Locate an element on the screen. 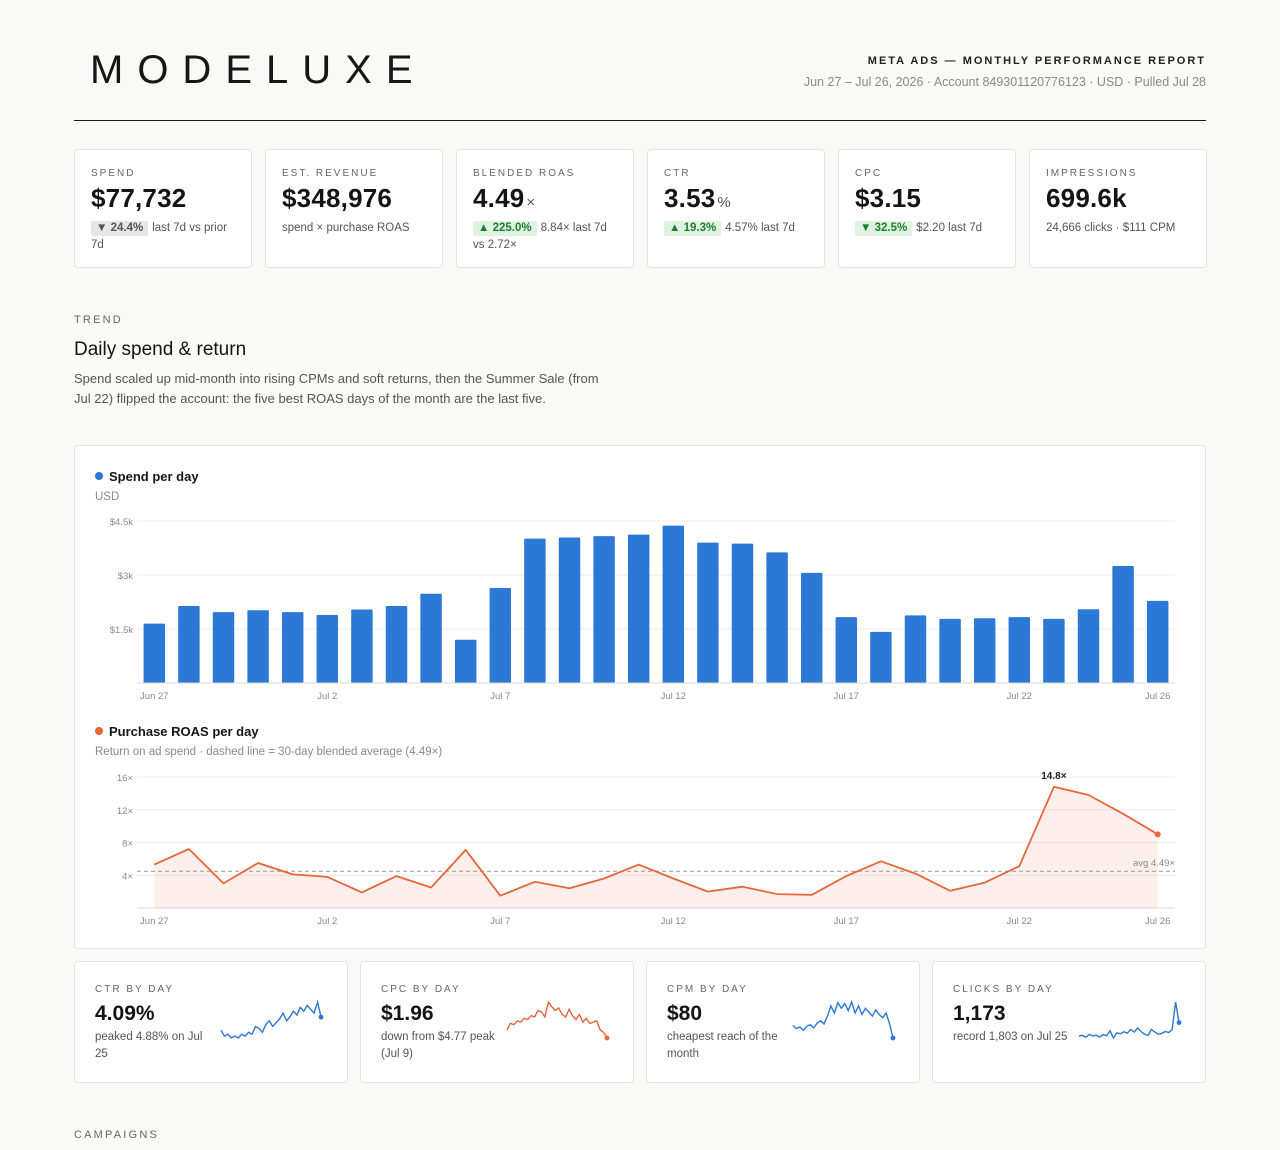 This screenshot has width=1280, height=1150. mini-value: 4.09% is located at coordinates (125, 1013).